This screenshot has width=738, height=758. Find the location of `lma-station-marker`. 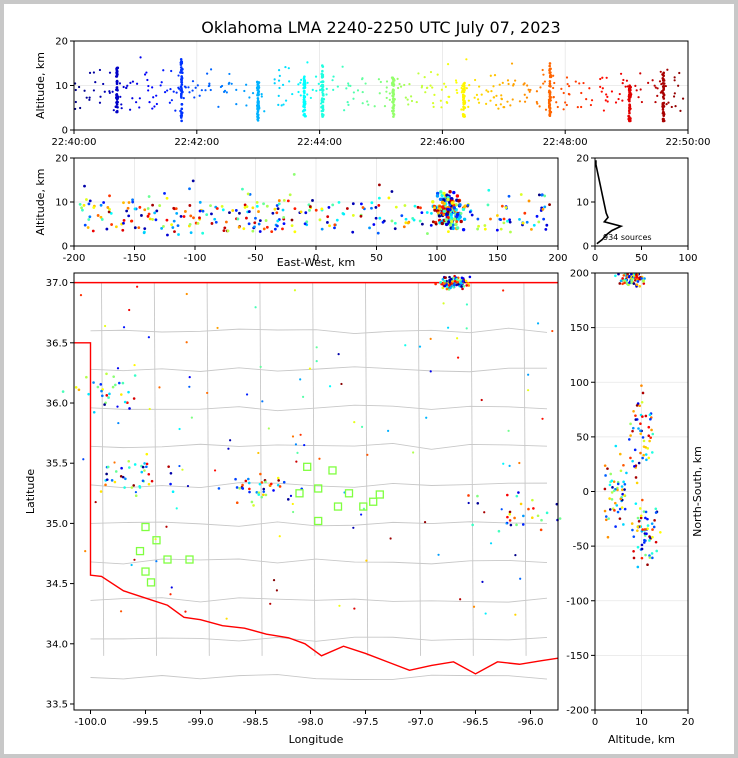

lma-station-marker is located at coordinates (145, 527).